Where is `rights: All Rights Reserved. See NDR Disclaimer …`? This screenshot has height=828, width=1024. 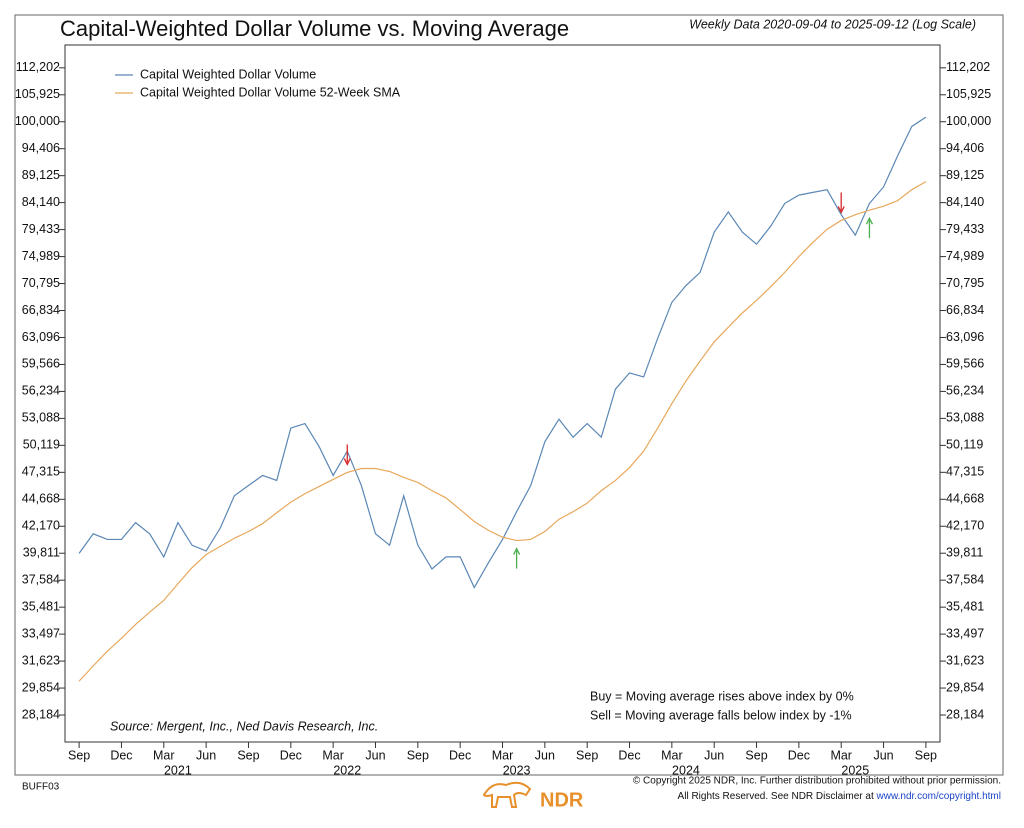
rights: All Rights Reserved. See NDR Disclaimer … is located at coordinates (839, 796).